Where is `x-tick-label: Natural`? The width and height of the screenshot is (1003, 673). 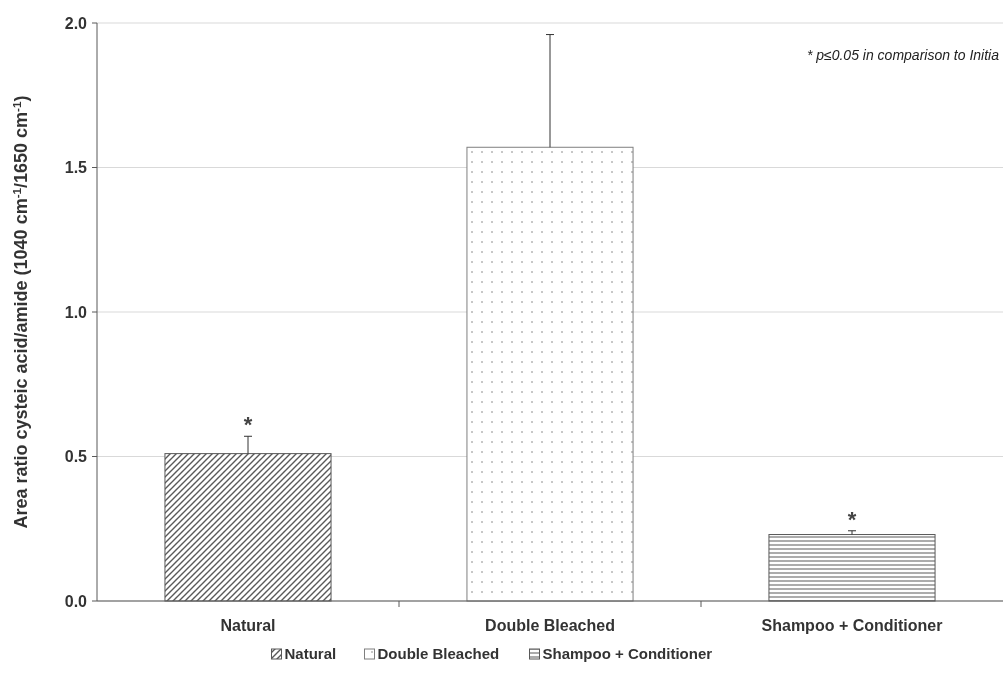
x-tick-label: Natural is located at coordinates (248, 625).